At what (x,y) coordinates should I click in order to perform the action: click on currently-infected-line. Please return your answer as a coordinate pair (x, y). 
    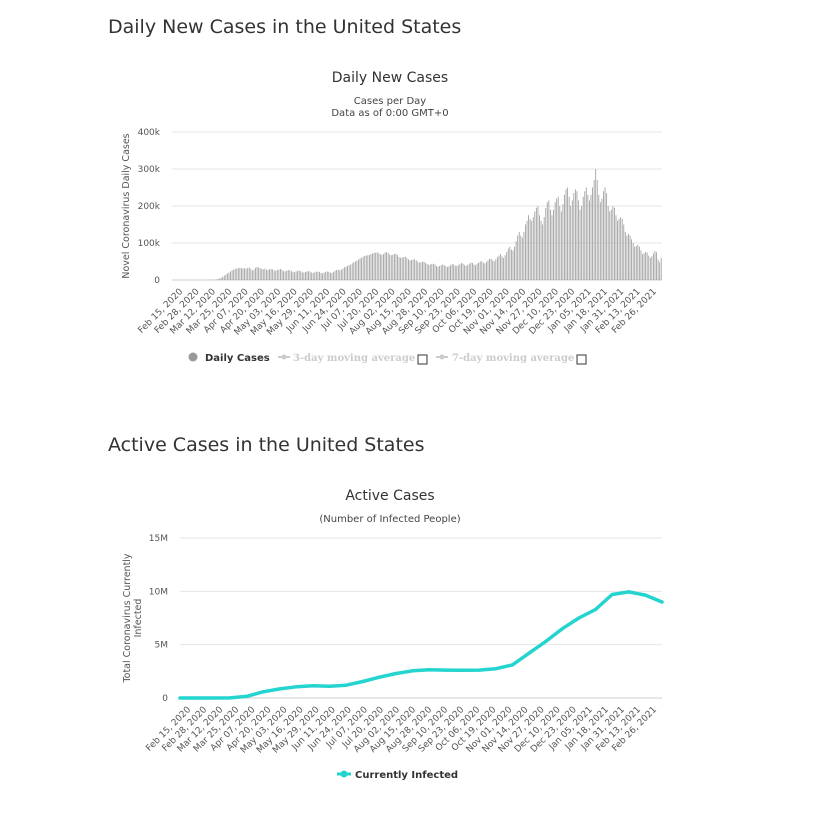
    Looking at the image, I should click on (421, 645).